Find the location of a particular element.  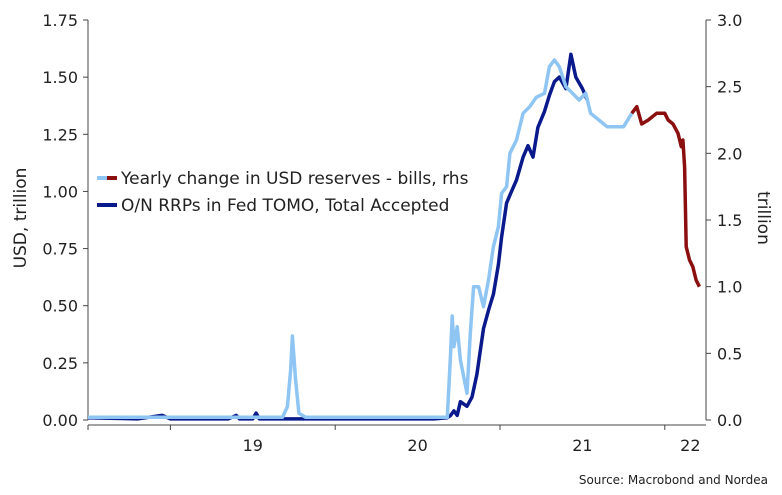

right-tick-label: 2.5 is located at coordinates (729, 87).